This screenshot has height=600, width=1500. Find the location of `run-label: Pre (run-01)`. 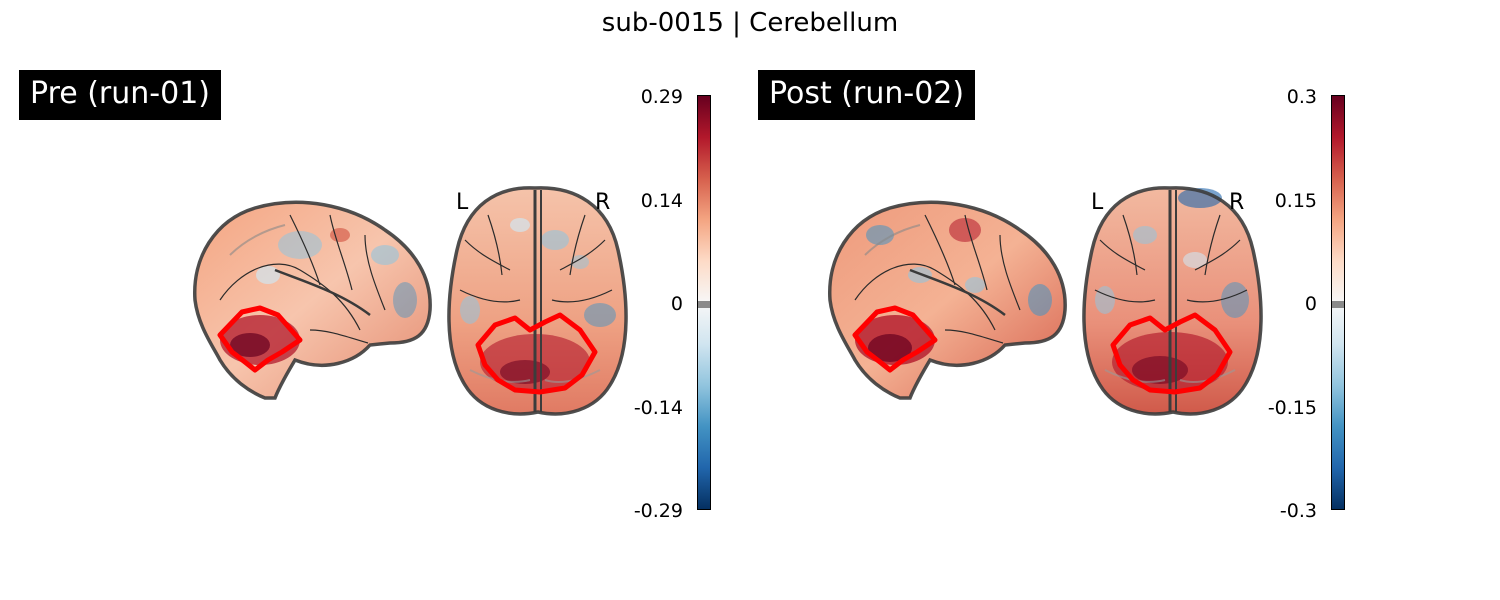

run-label: Pre (run-01) is located at coordinates (120, 95).